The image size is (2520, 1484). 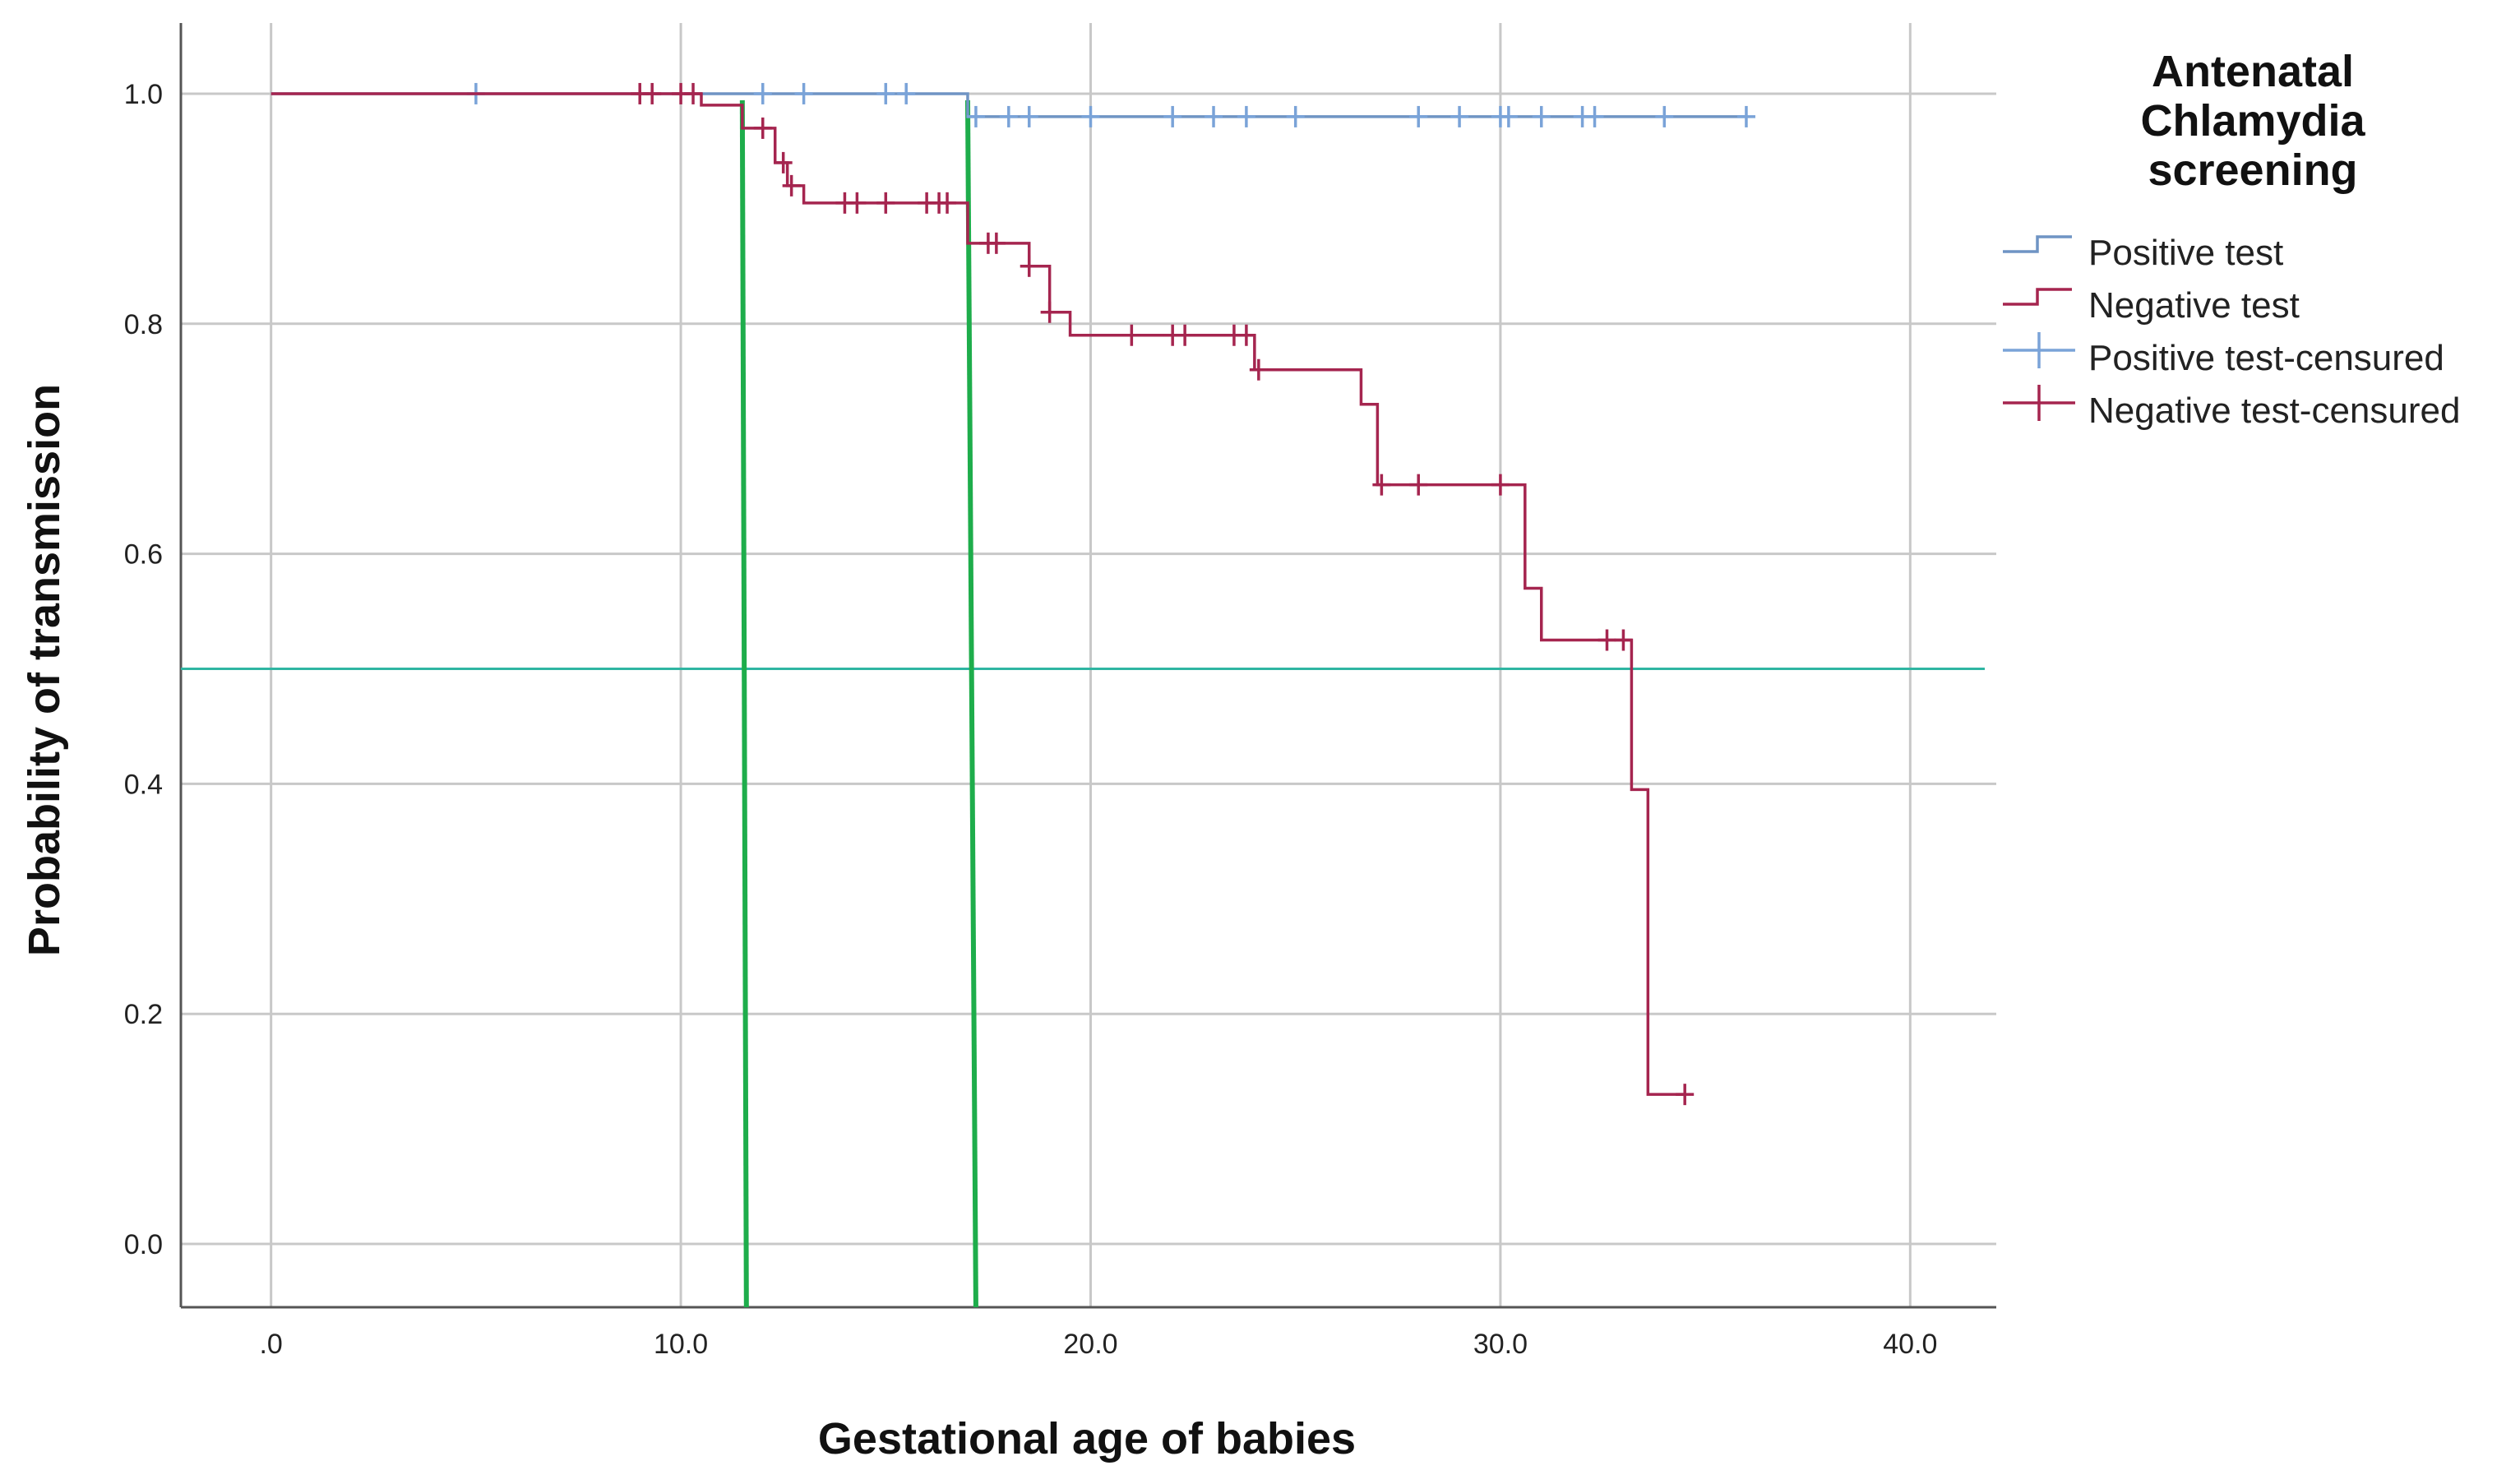 I want to click on legend-label-negative-censored: Negative test-censured, so click(x=2274, y=411).